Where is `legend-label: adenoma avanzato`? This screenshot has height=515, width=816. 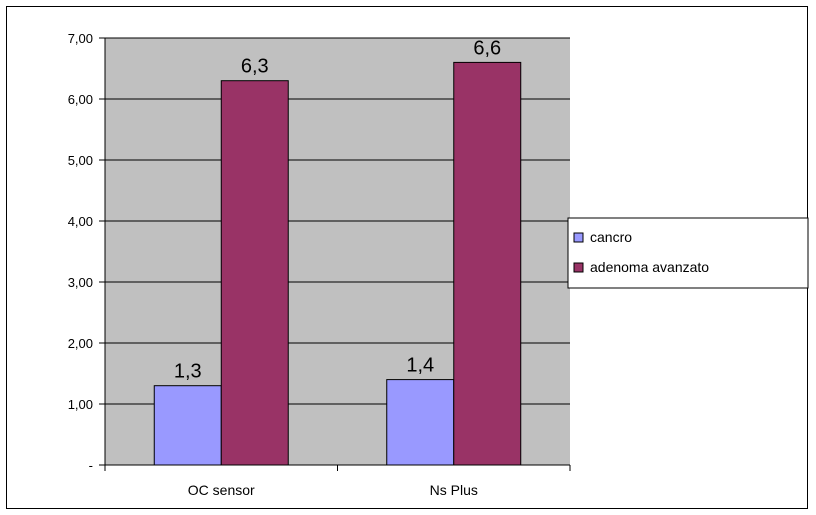
legend-label: adenoma avanzato is located at coordinates (649, 267).